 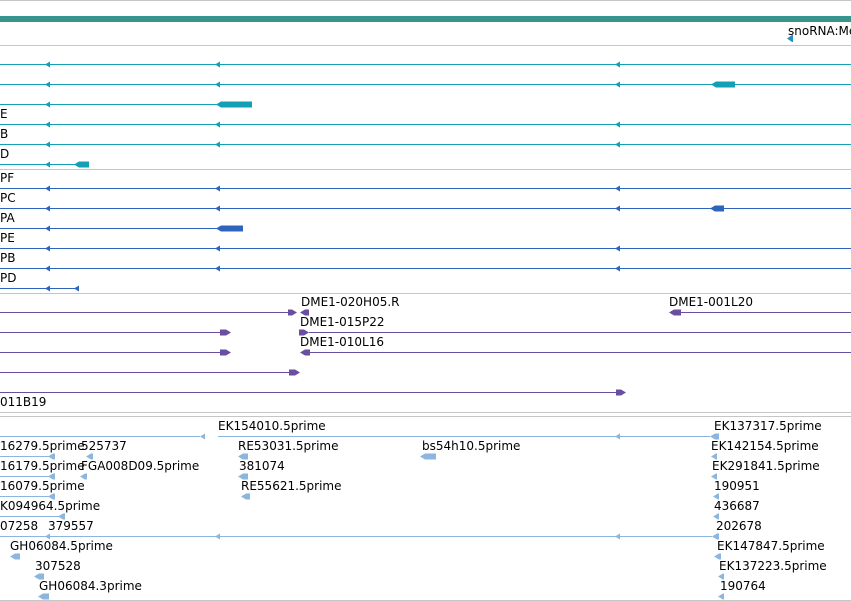 I want to click on feature-label: PB, so click(x=8, y=258).